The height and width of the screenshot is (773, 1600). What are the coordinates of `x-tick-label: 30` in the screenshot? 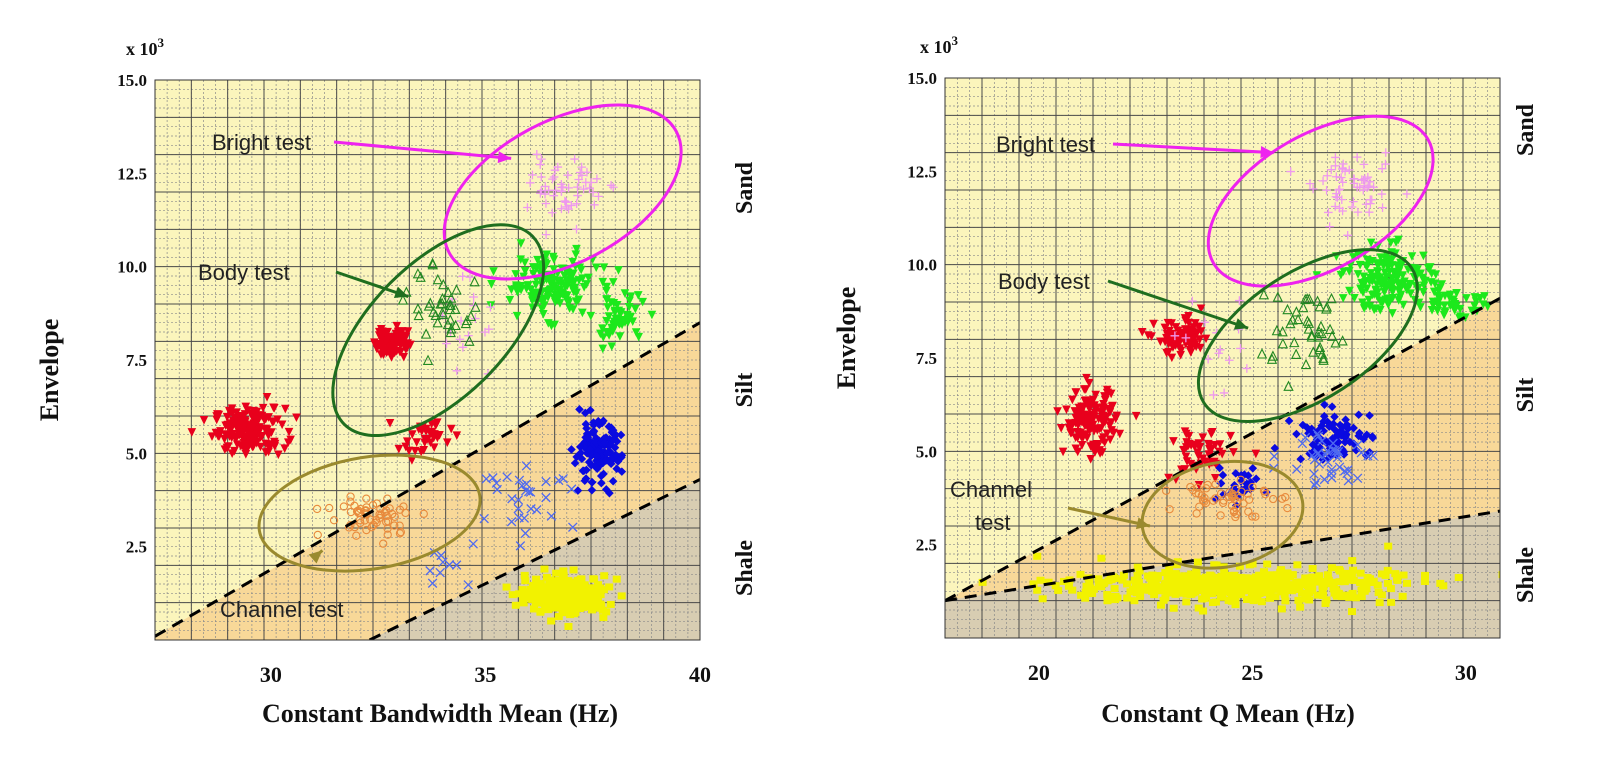 It's located at (1466, 672).